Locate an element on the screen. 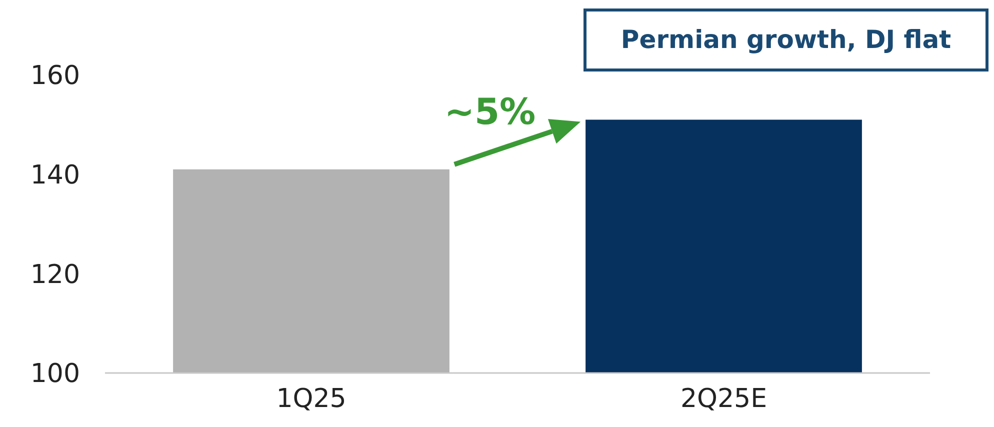 Image resolution: width=994 pixels, height=427 pixels. chart-title: Permian growth, DJ flat is located at coordinates (786, 39).